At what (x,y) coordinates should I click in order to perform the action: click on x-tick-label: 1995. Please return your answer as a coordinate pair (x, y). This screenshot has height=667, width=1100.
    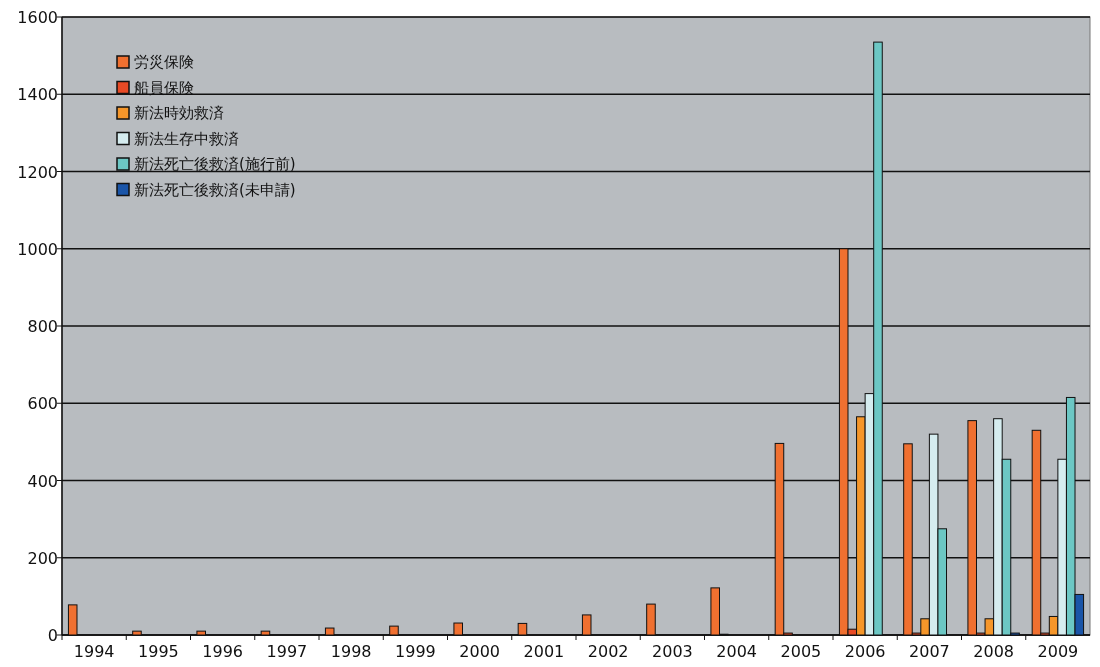
    Looking at the image, I should click on (158, 651).